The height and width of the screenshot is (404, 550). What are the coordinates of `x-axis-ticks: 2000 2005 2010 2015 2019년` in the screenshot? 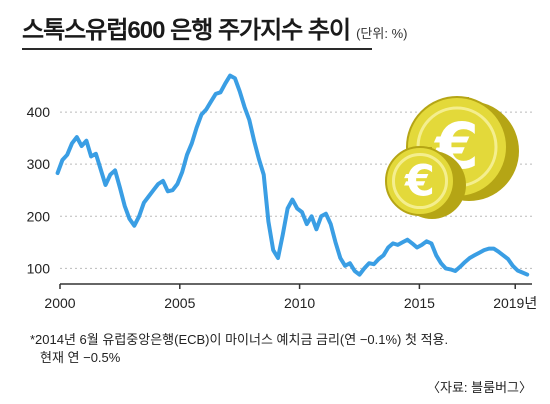 It's located at (290, 297).